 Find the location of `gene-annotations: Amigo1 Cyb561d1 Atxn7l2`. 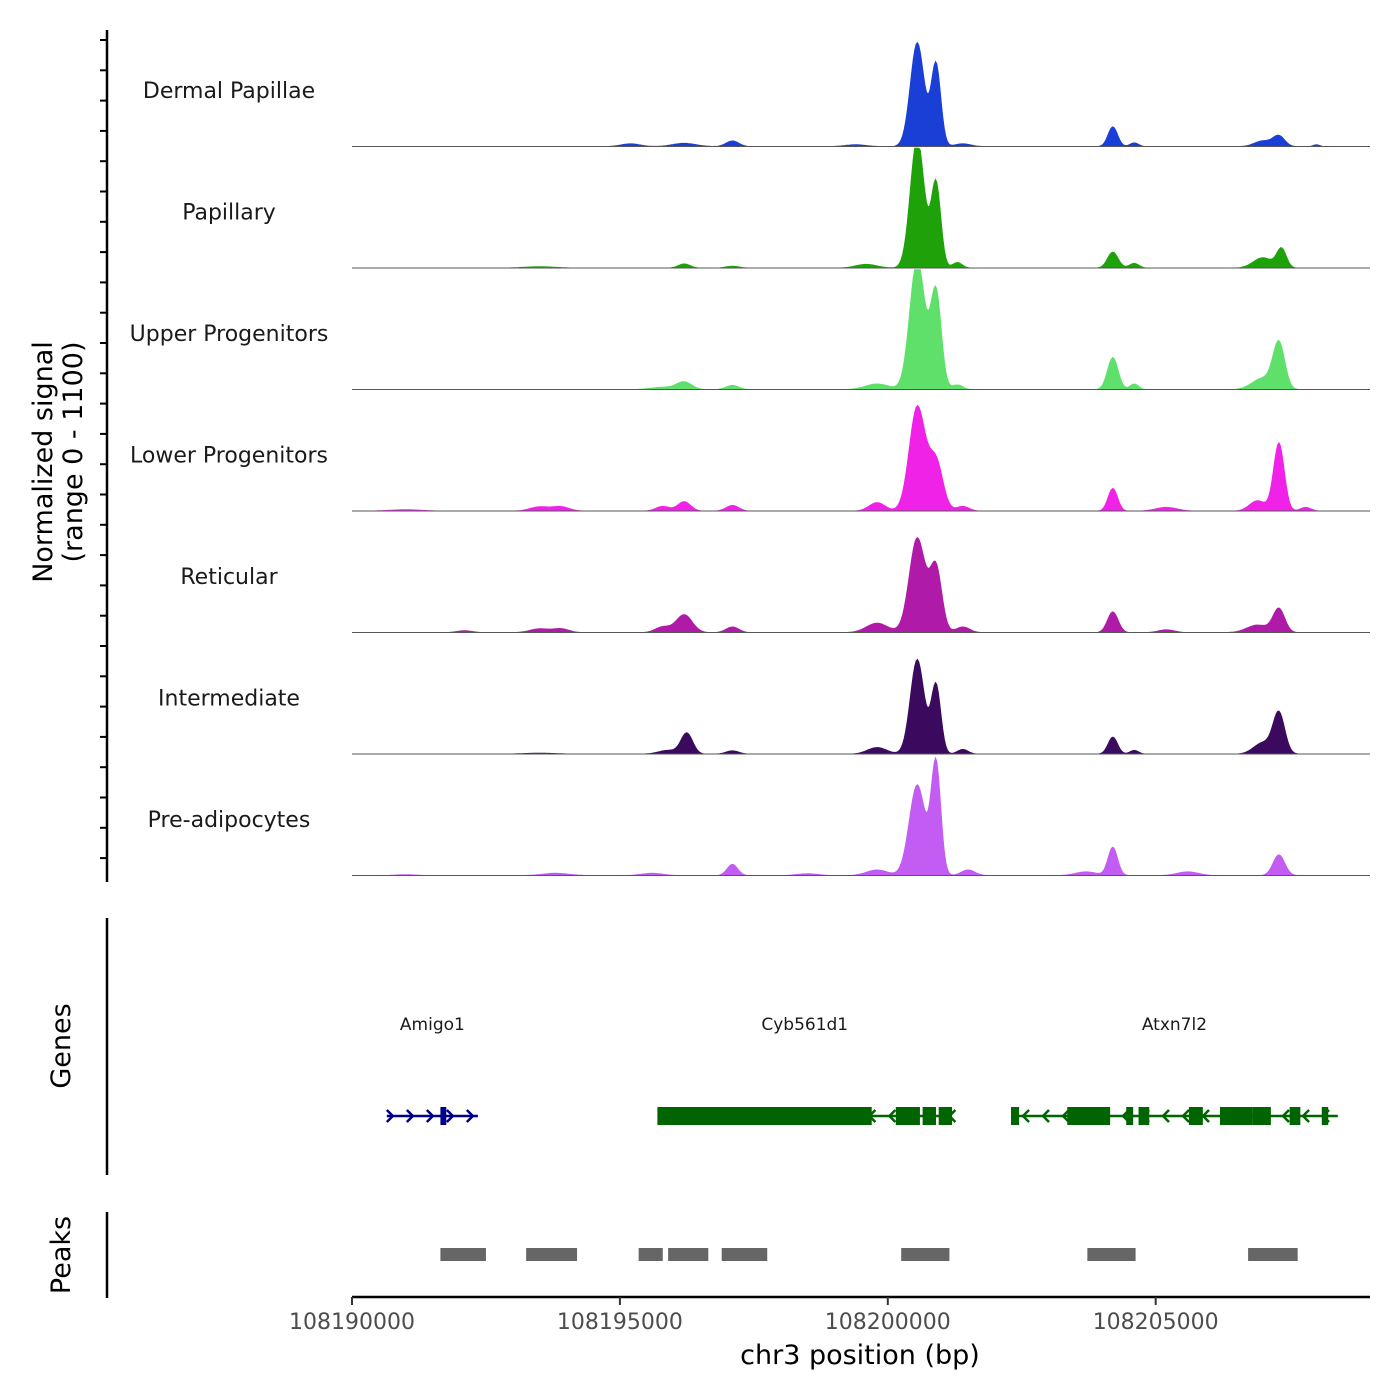

gene-annotations: Amigo1 Cyb561d1 Atxn7l2 is located at coordinates (861, 1070).